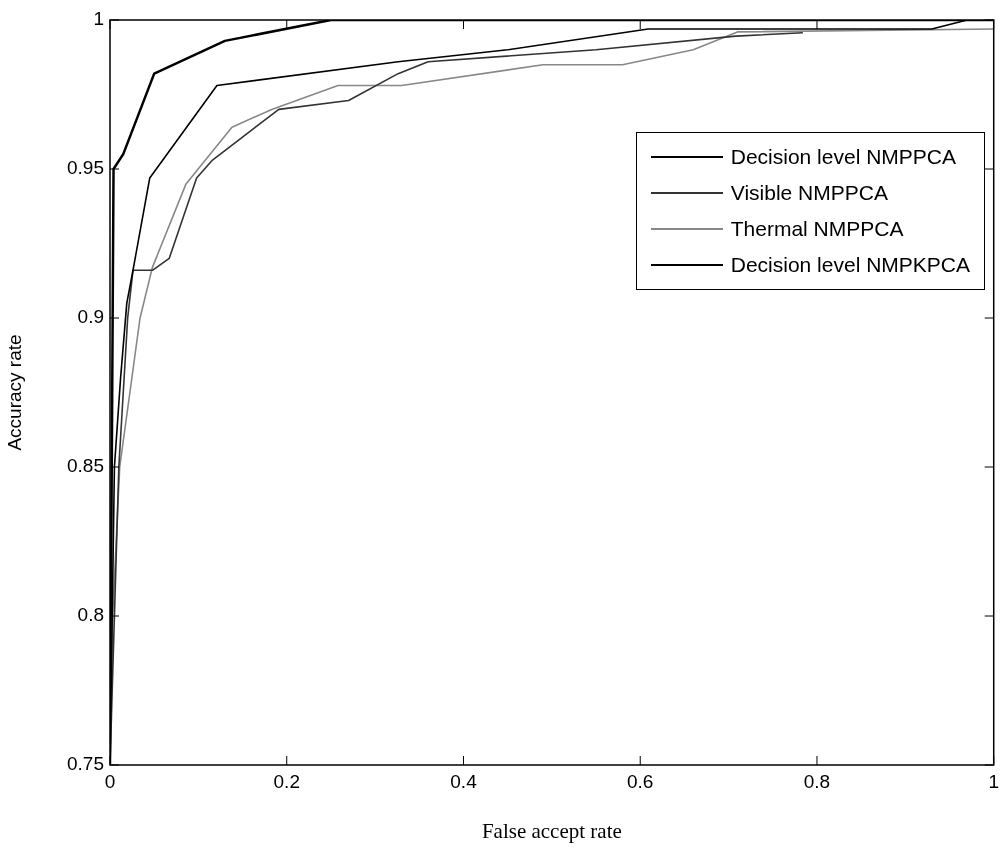  Describe the element at coordinates (850, 265) in the screenshot. I see `legend-label: Decision level NMPKPCA` at that location.